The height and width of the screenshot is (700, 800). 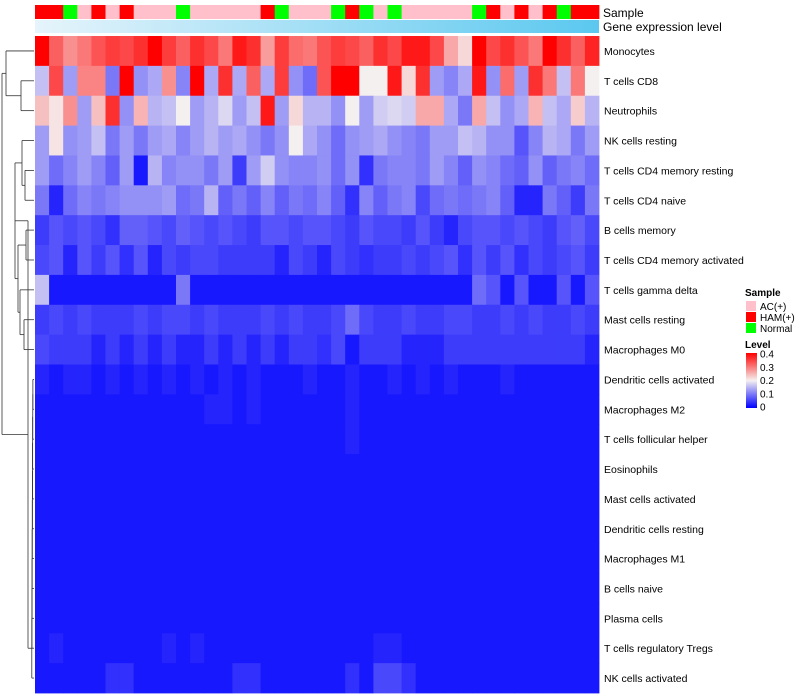 What do you see at coordinates (633, 619) in the screenshot?
I see `row-label: Plasma cells` at bounding box center [633, 619].